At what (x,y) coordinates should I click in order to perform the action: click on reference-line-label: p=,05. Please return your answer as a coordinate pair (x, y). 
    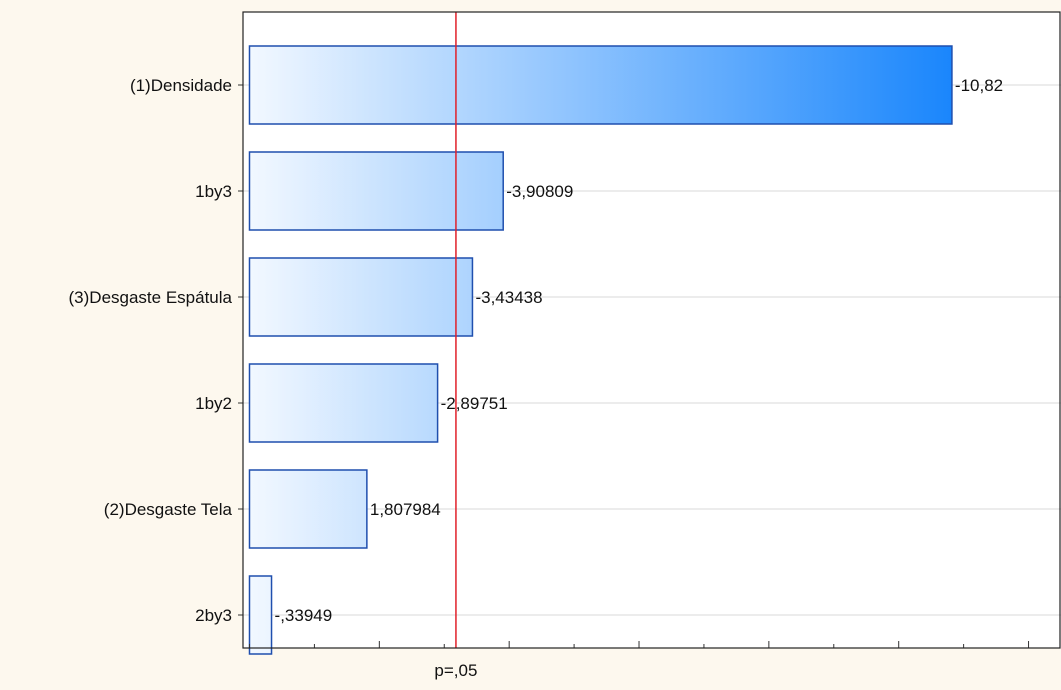
    Looking at the image, I should click on (455, 670).